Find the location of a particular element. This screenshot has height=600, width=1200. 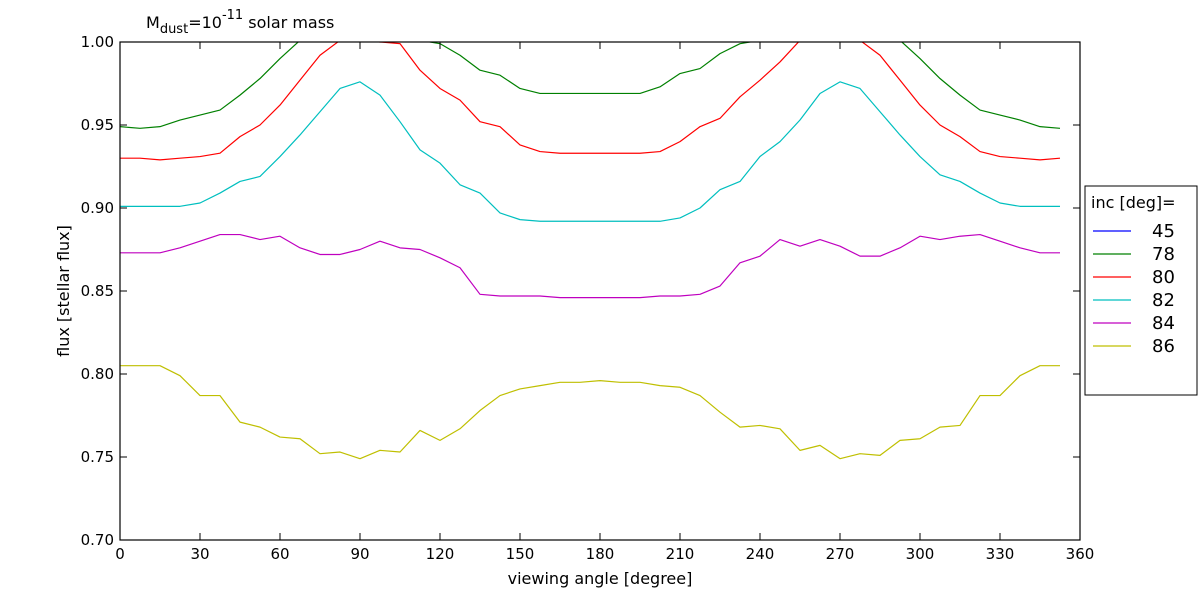

title-base: =10 is located at coordinates (205, 22).